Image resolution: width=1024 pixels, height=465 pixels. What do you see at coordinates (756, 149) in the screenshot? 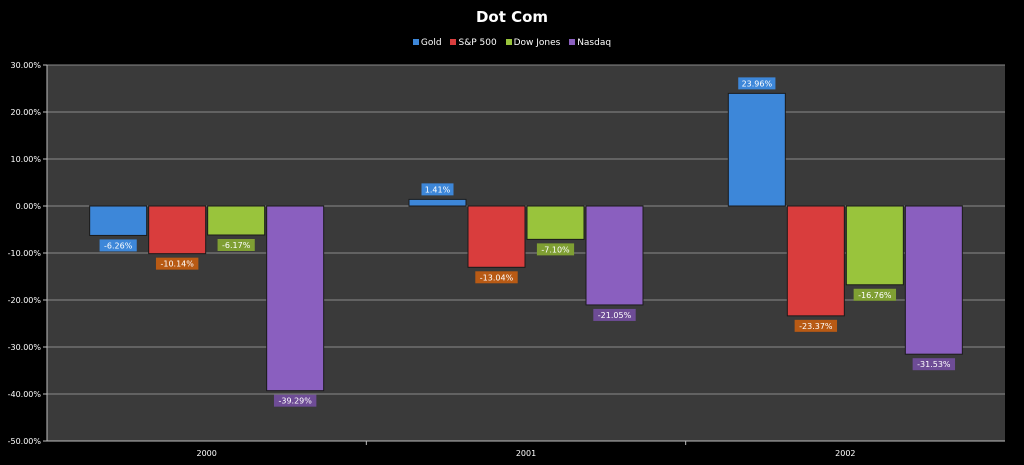
I see `bar-gold-2002` at bounding box center [756, 149].